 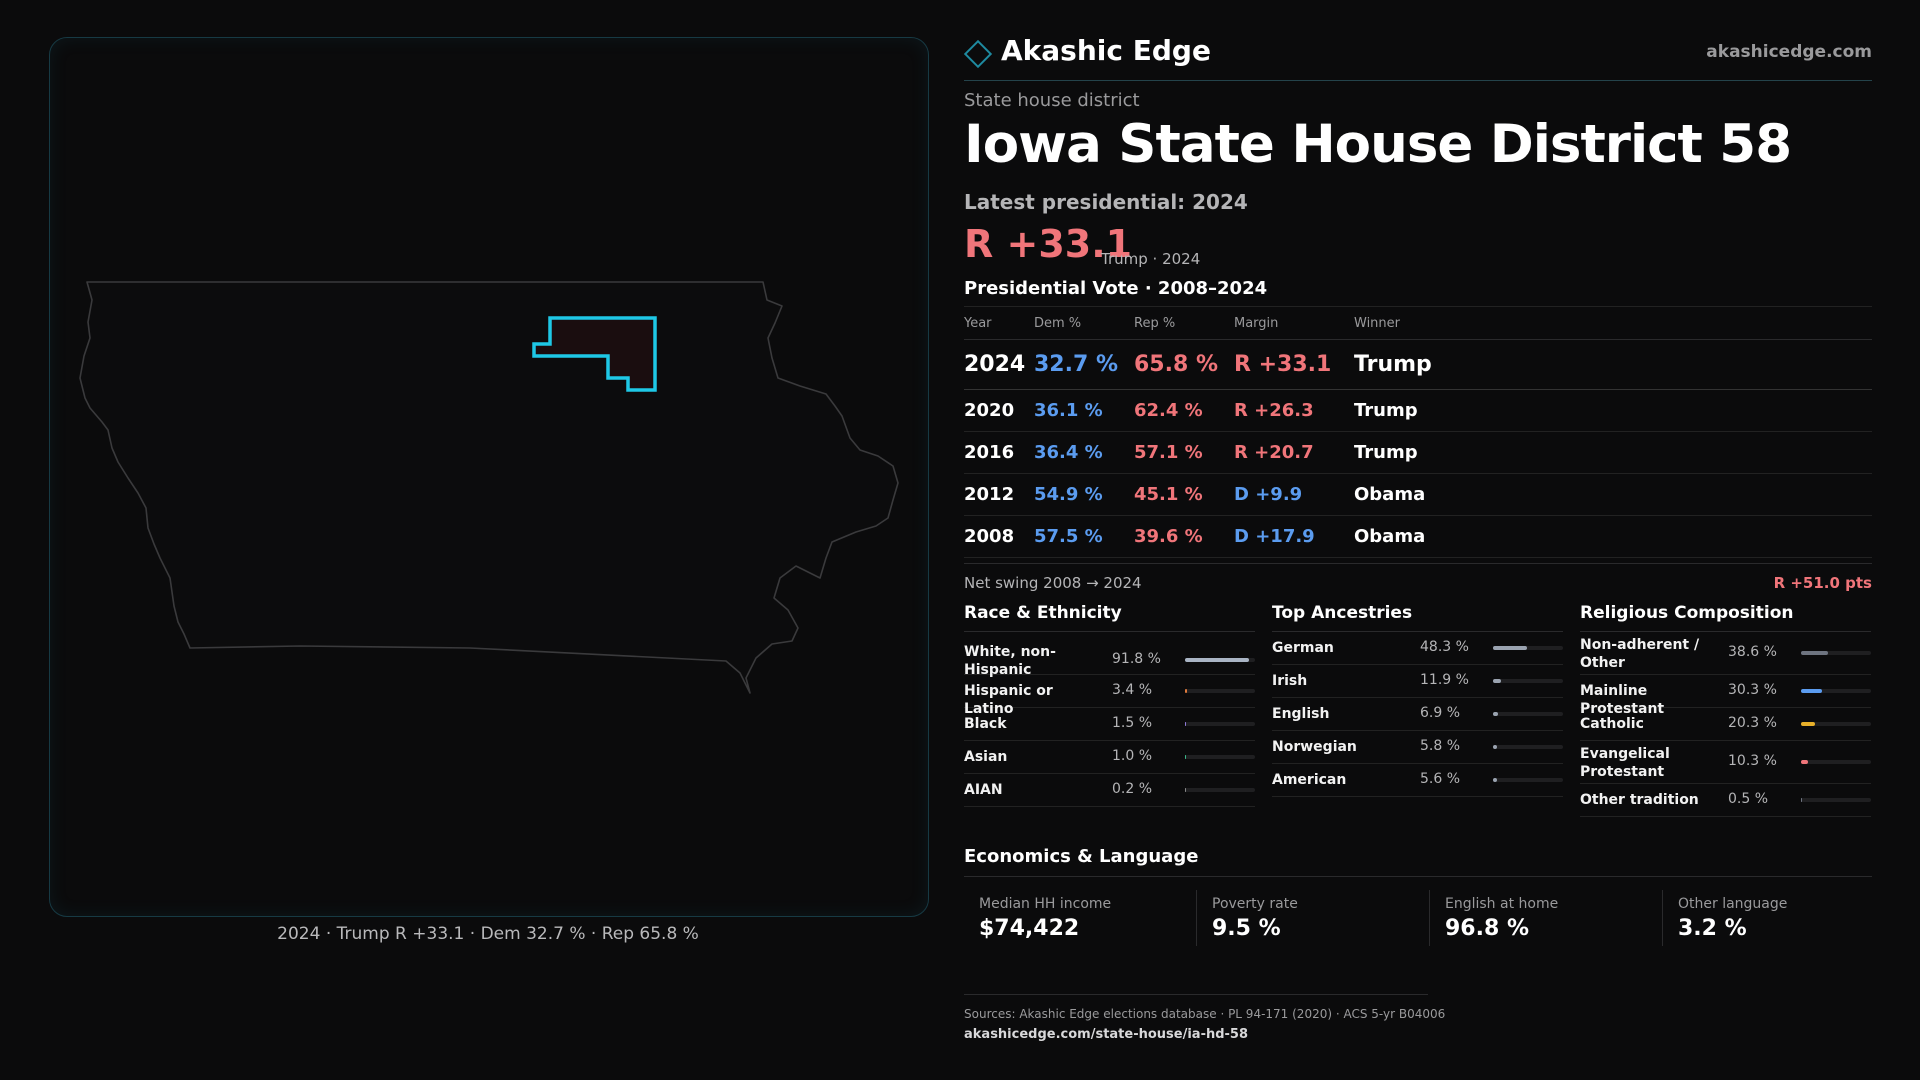 What do you see at coordinates (1132, 690) in the screenshot?
I see `item-percent: 3.4 %` at bounding box center [1132, 690].